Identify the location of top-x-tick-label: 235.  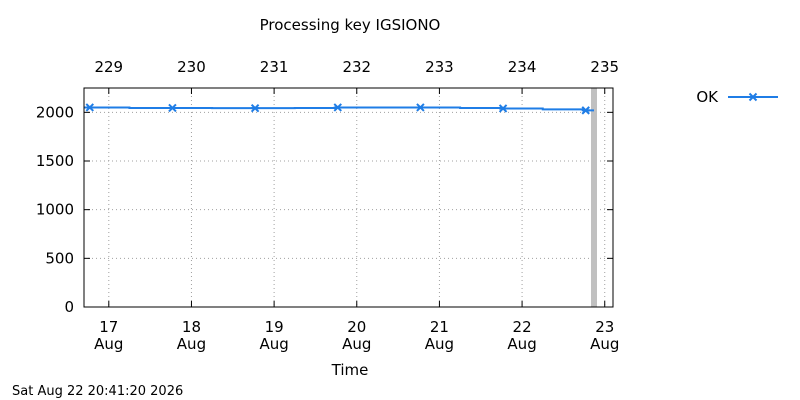
(604, 67).